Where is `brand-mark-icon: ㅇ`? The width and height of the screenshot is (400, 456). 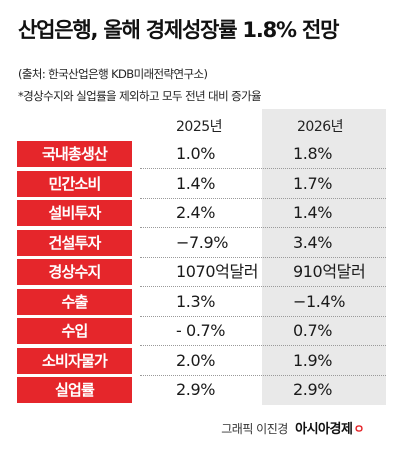
brand-mark-icon: ㅇ is located at coordinates (358, 429).